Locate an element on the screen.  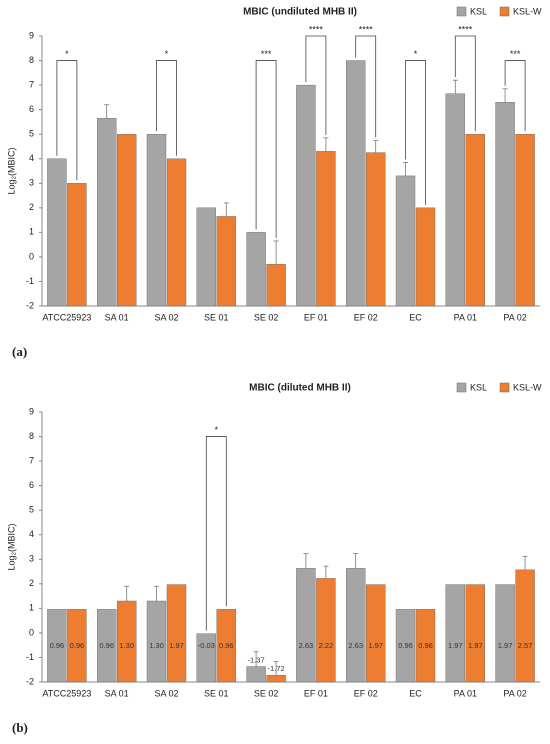
x-tick-label: PA 01 is located at coordinates (465, 693).